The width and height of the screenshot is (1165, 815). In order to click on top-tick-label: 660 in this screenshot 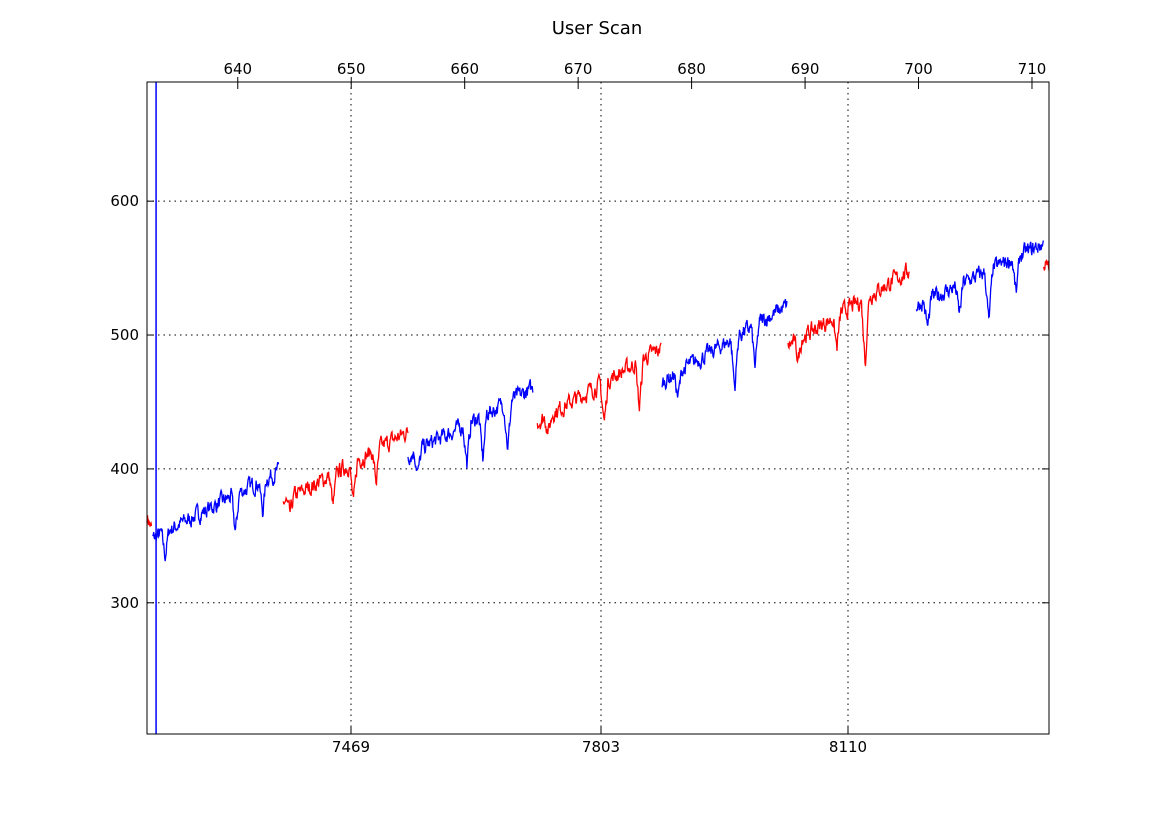, I will do `click(464, 69)`.